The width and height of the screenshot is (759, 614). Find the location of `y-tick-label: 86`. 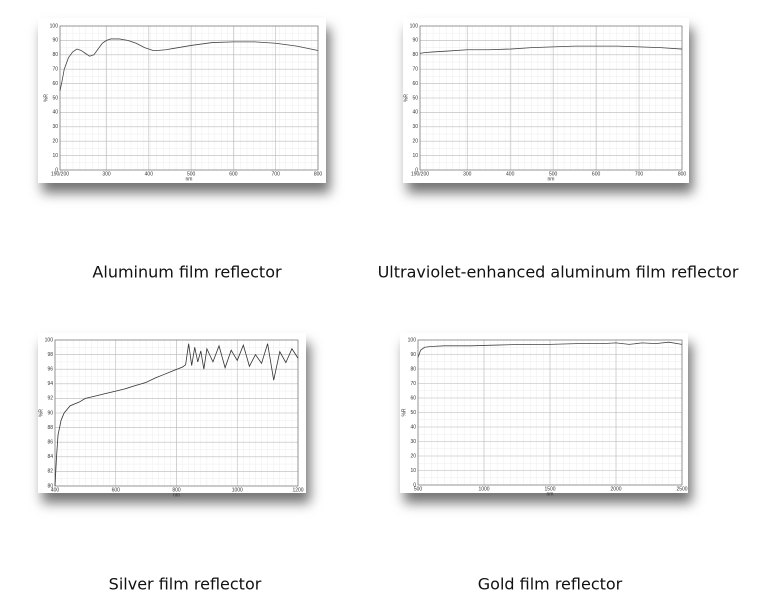

y-tick-label: 86 is located at coordinates (50, 443).